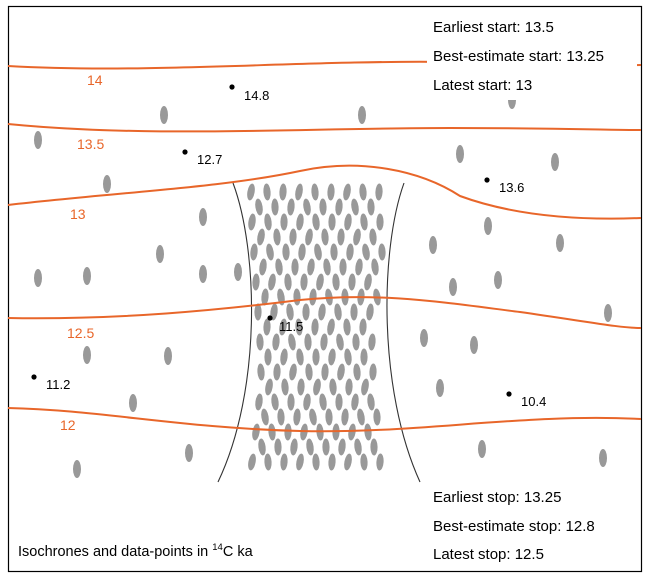 The image size is (645, 573). I want to click on diagram-caption: Isochrones and data-points in 14C ka, so click(136, 551).